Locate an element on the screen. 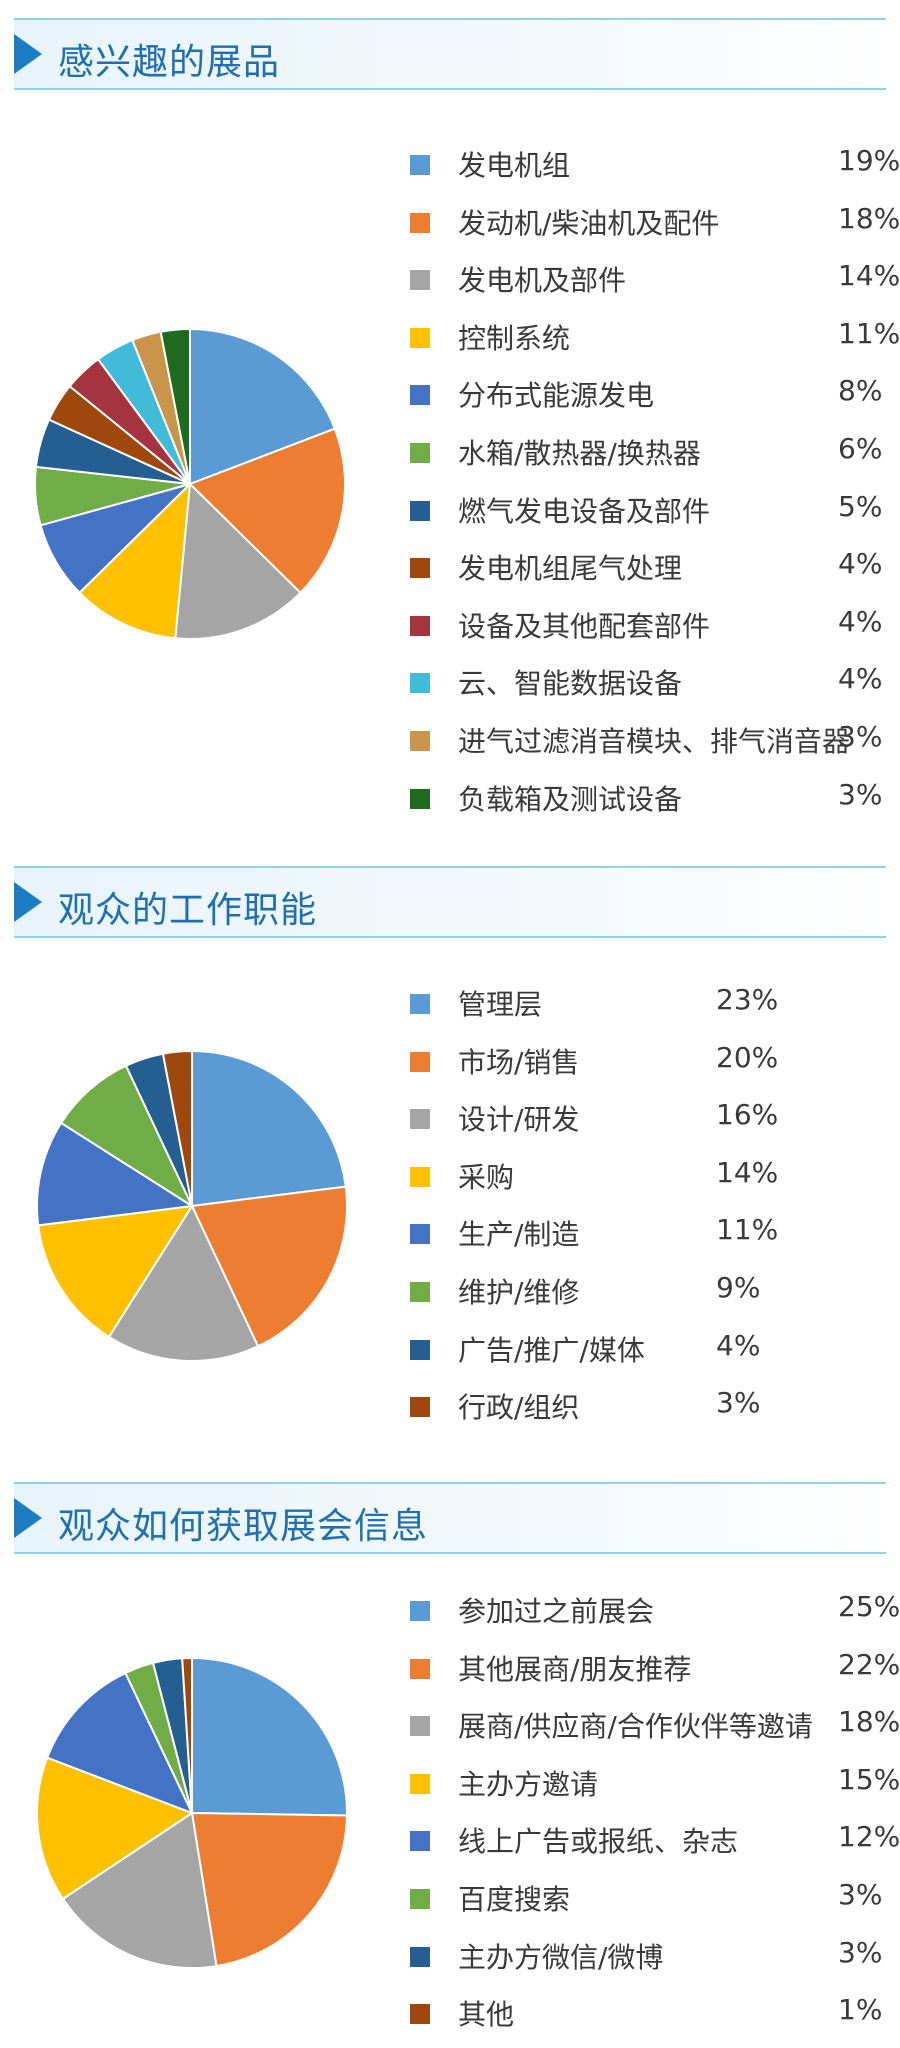 The image size is (900, 2048). legend-label: 发动机/柴油机及配件 is located at coordinates (589, 223).